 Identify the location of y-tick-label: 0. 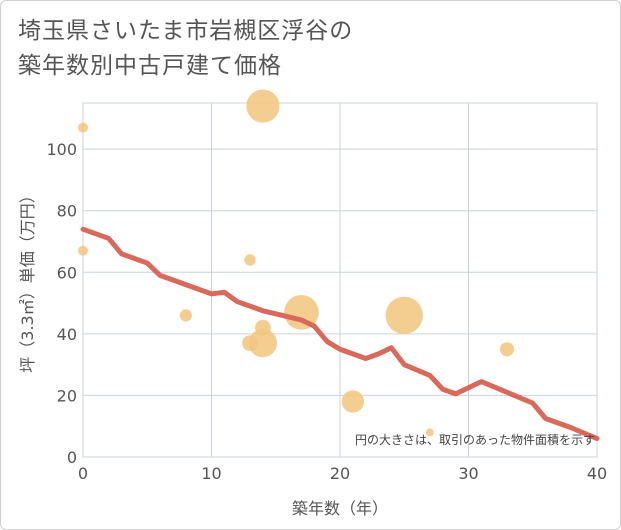
(72, 457).